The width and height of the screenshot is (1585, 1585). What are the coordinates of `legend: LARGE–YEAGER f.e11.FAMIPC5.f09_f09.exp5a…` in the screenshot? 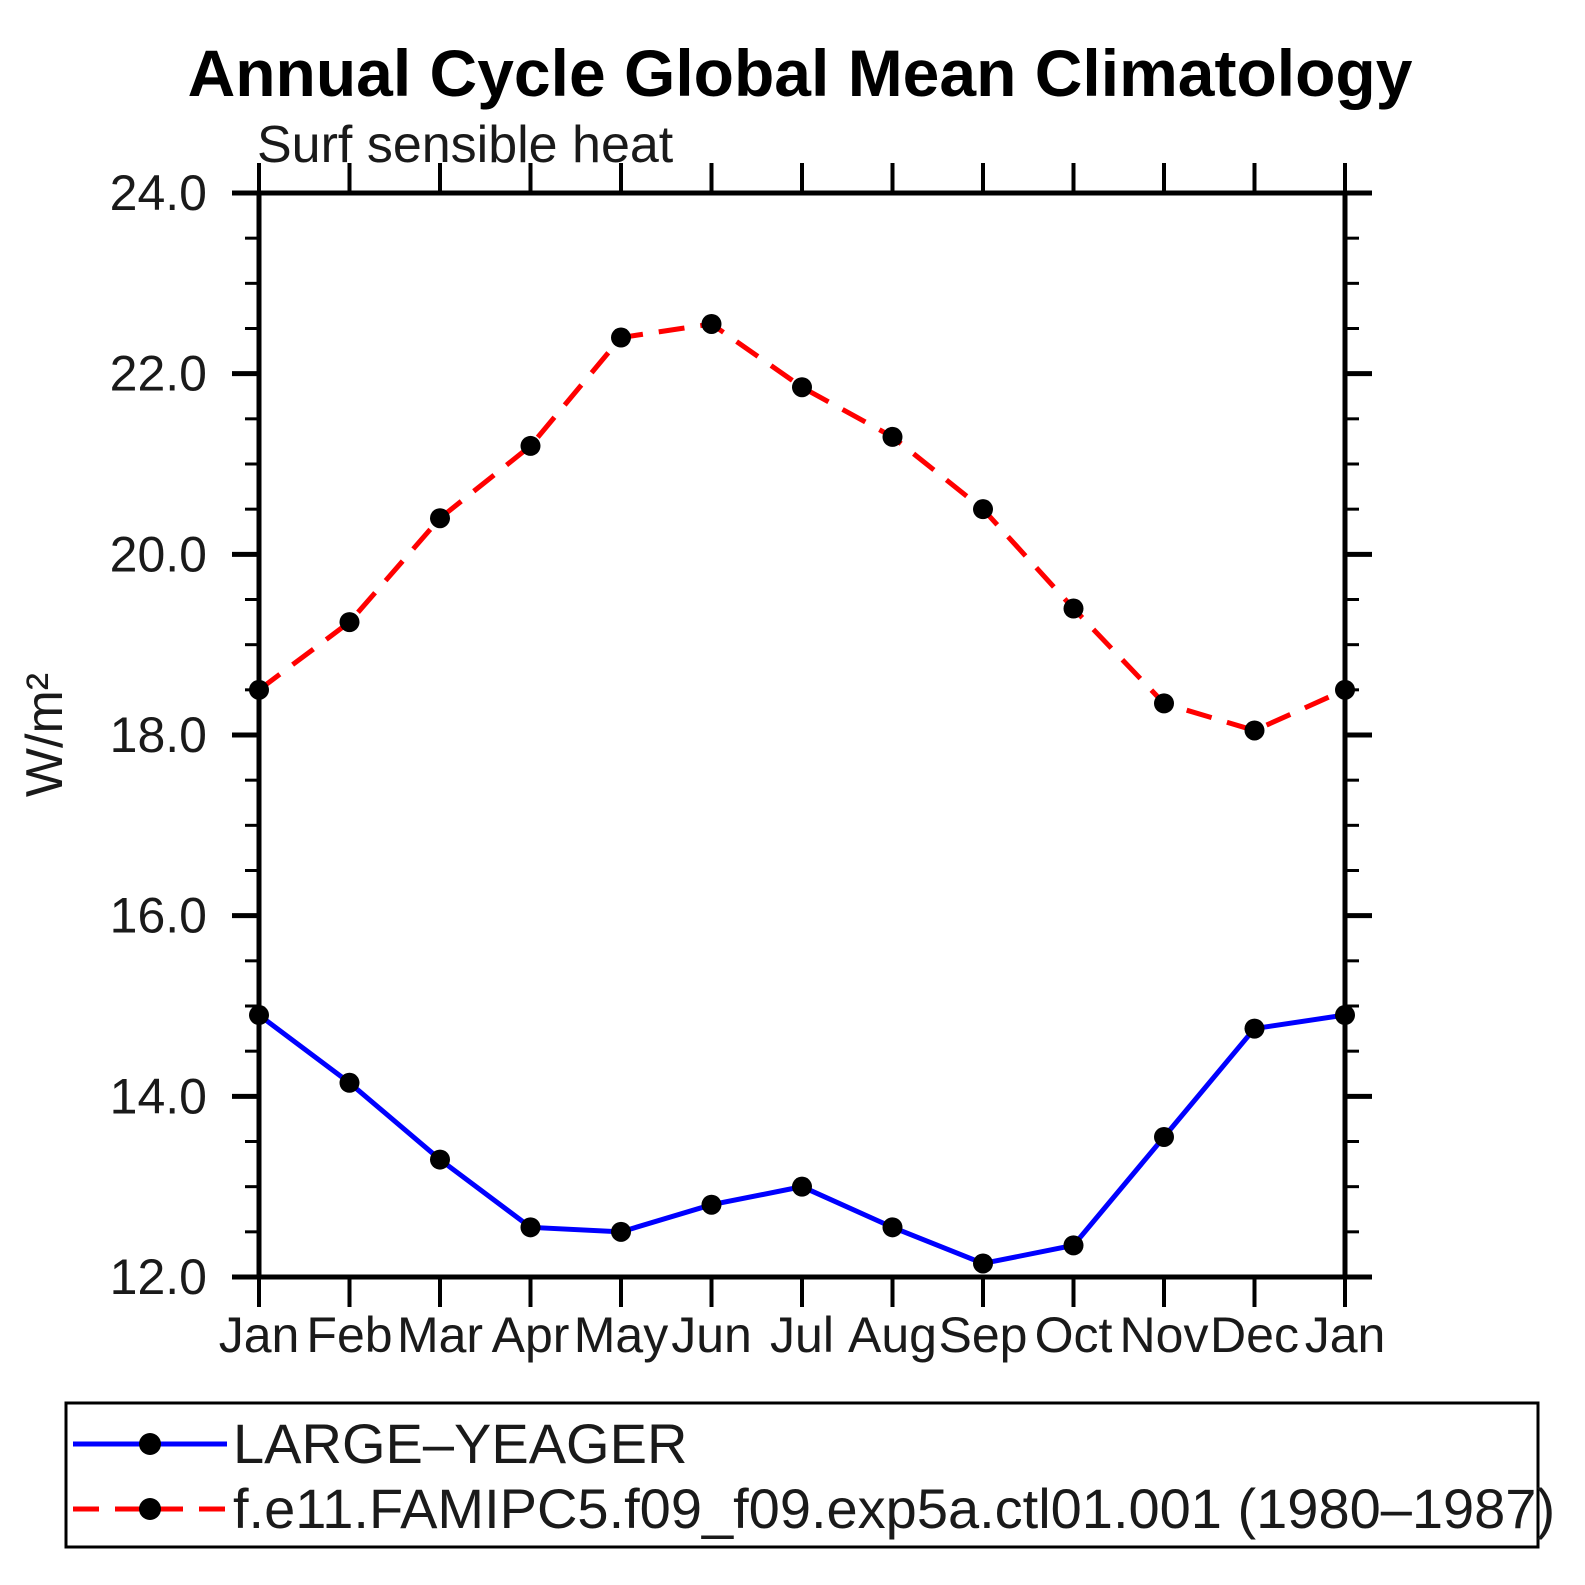 It's located at (809, 1475).